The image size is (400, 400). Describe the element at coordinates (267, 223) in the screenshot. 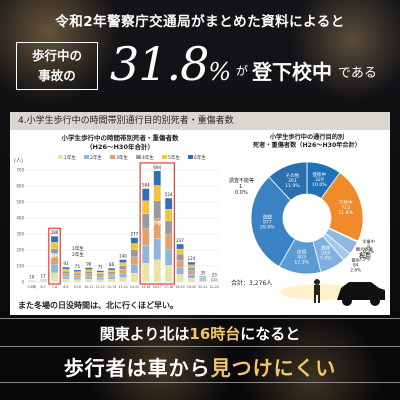

I see `pie-slice-label: 977` at that location.